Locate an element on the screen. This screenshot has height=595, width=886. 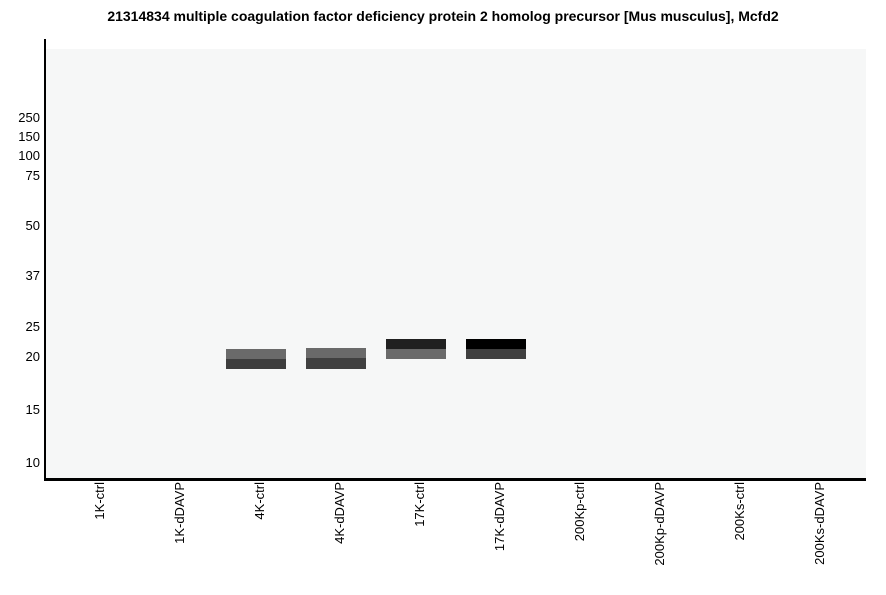
x-lane-label: 200Kp-dDAVP is located at coordinates (659, 524).